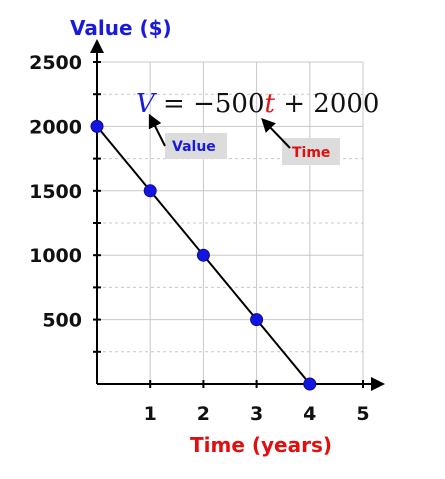  I want to click on annotation-value-box, so click(196, 146).